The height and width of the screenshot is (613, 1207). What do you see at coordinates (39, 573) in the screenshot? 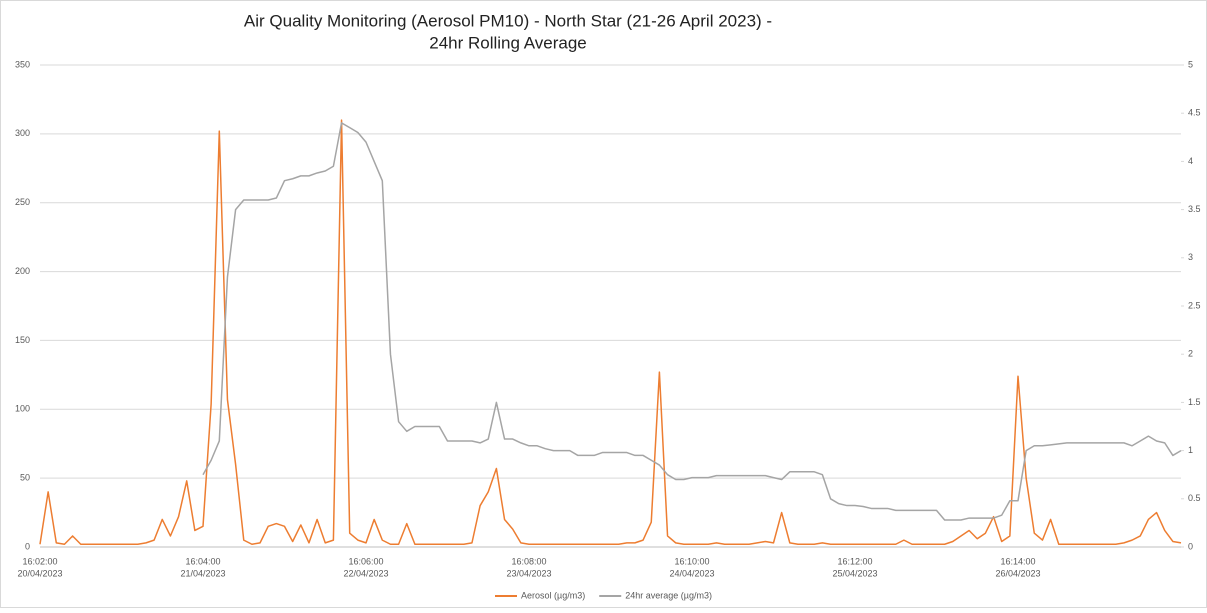
I see `x-tick-label: 20/04/2023` at bounding box center [39, 573].